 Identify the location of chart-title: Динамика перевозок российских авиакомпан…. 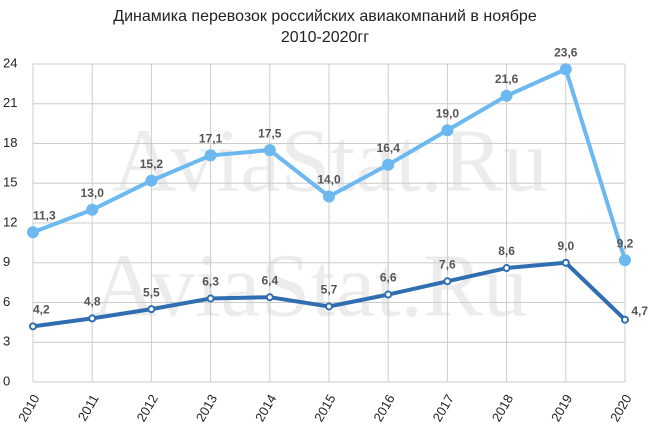
(325, 16).